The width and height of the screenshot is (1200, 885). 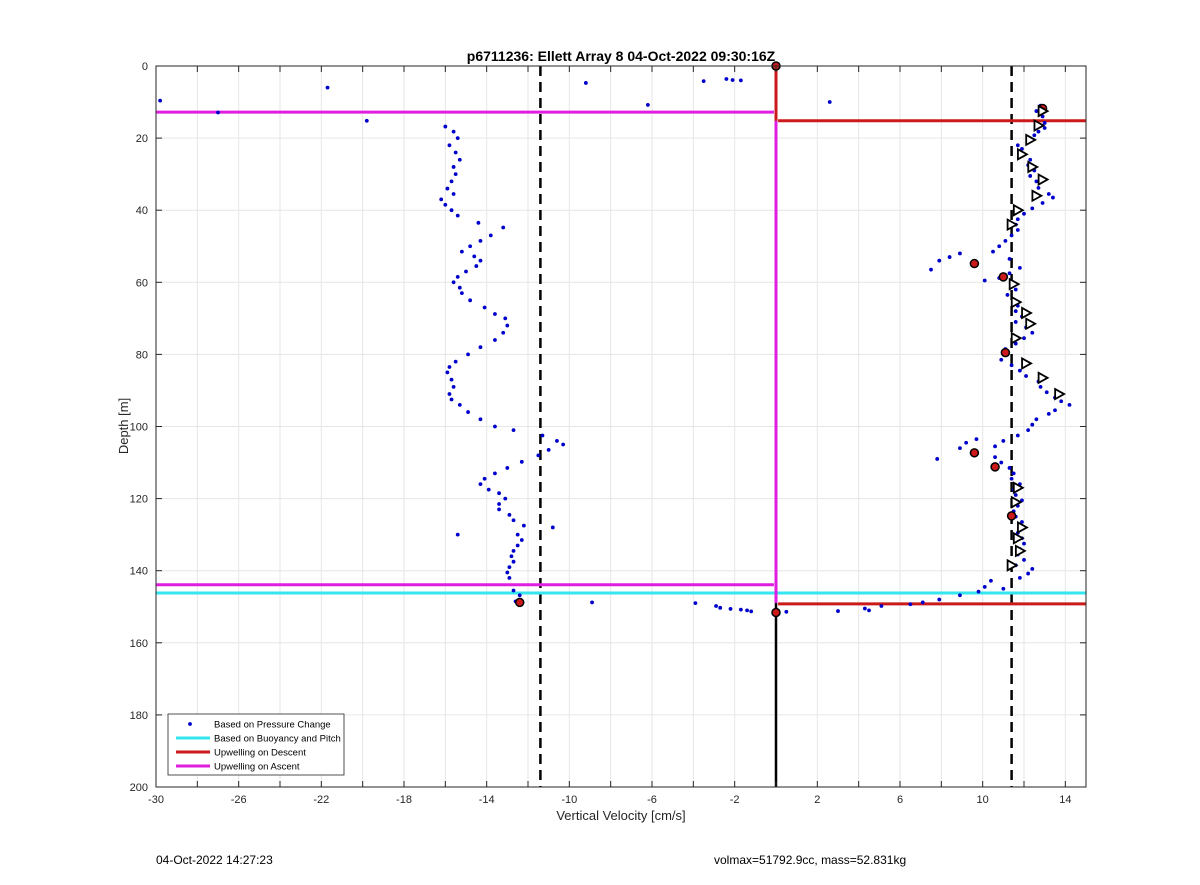 I want to click on y-tick-label: 20, so click(x=142, y=139).